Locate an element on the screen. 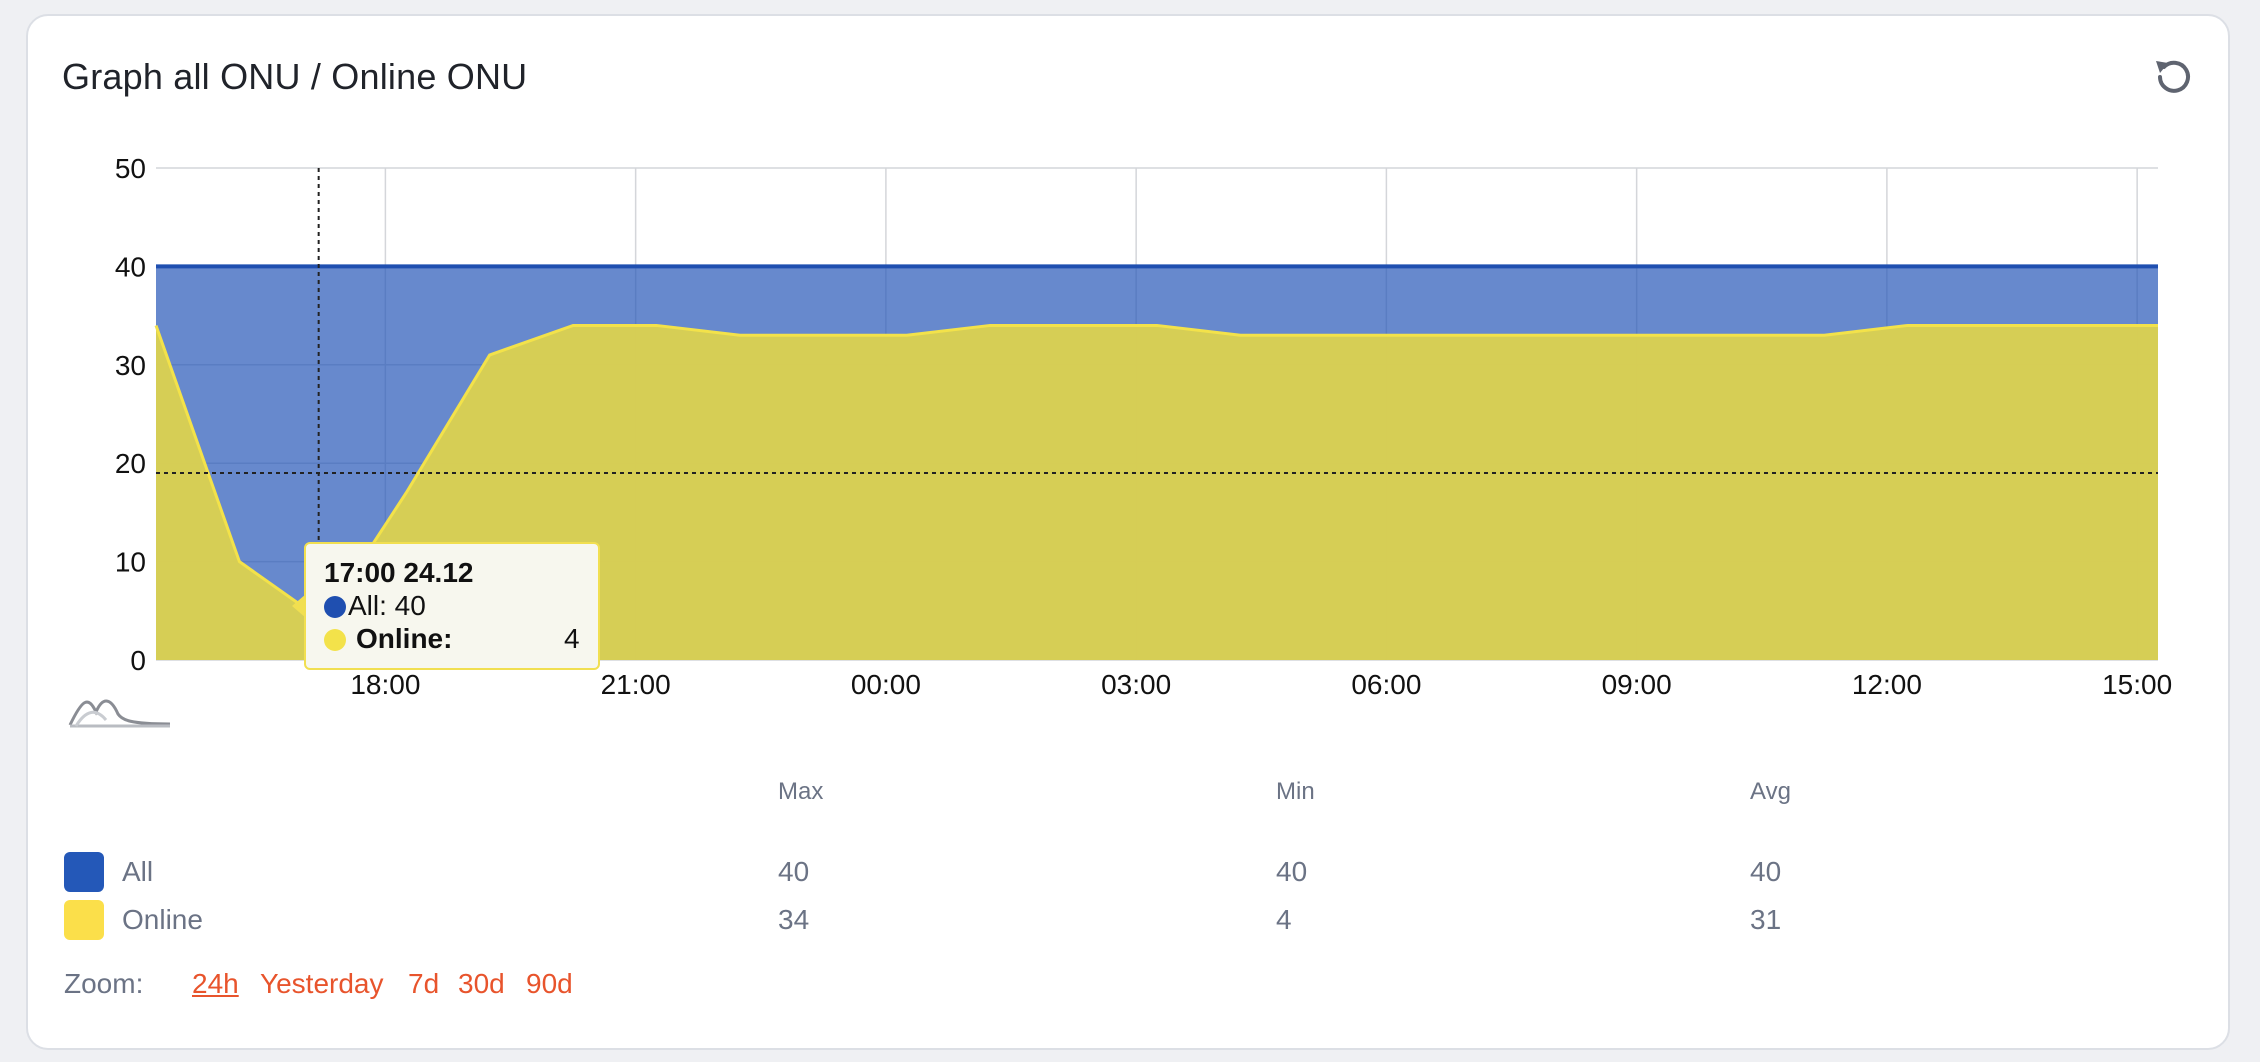 Image resolution: width=2260 pixels, height=1062 pixels. legend-swatch-online is located at coordinates (84, 920).